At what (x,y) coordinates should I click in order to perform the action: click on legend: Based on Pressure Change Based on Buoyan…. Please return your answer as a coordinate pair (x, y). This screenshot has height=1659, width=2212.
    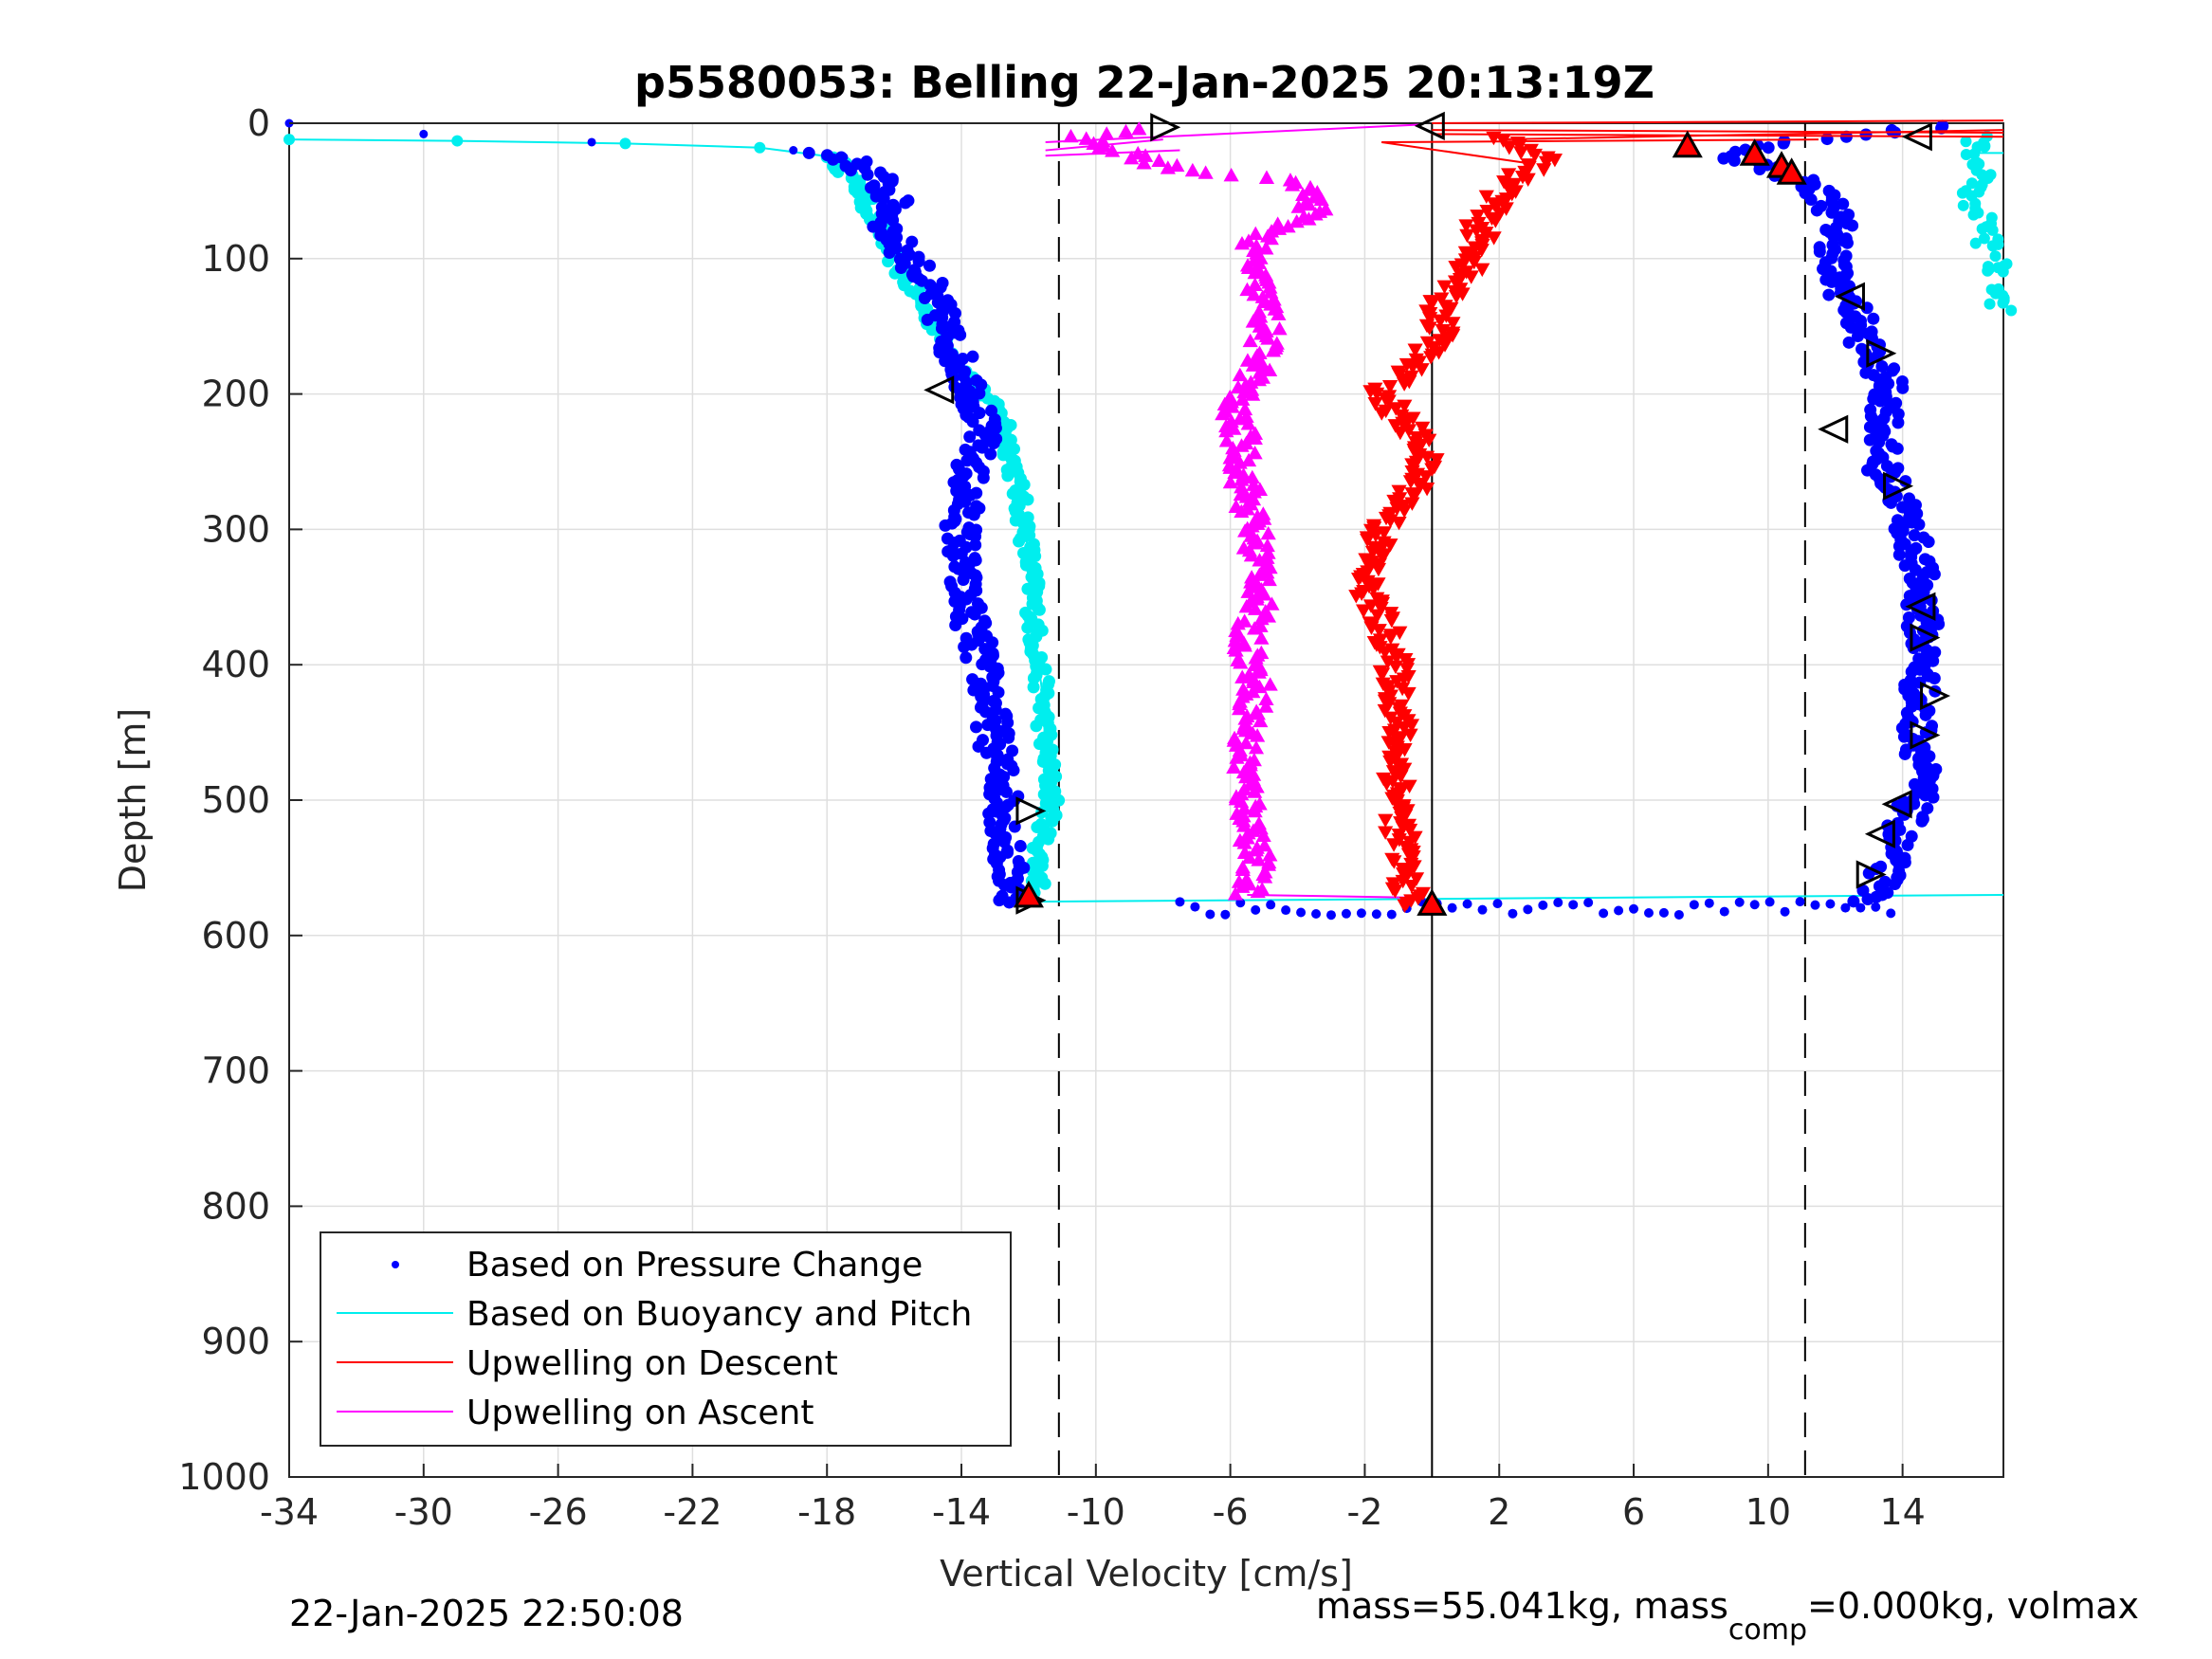
    Looking at the image, I should click on (666, 1339).